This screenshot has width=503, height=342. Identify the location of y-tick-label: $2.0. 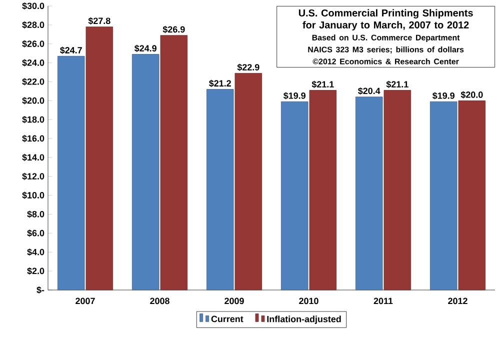
(35, 271).